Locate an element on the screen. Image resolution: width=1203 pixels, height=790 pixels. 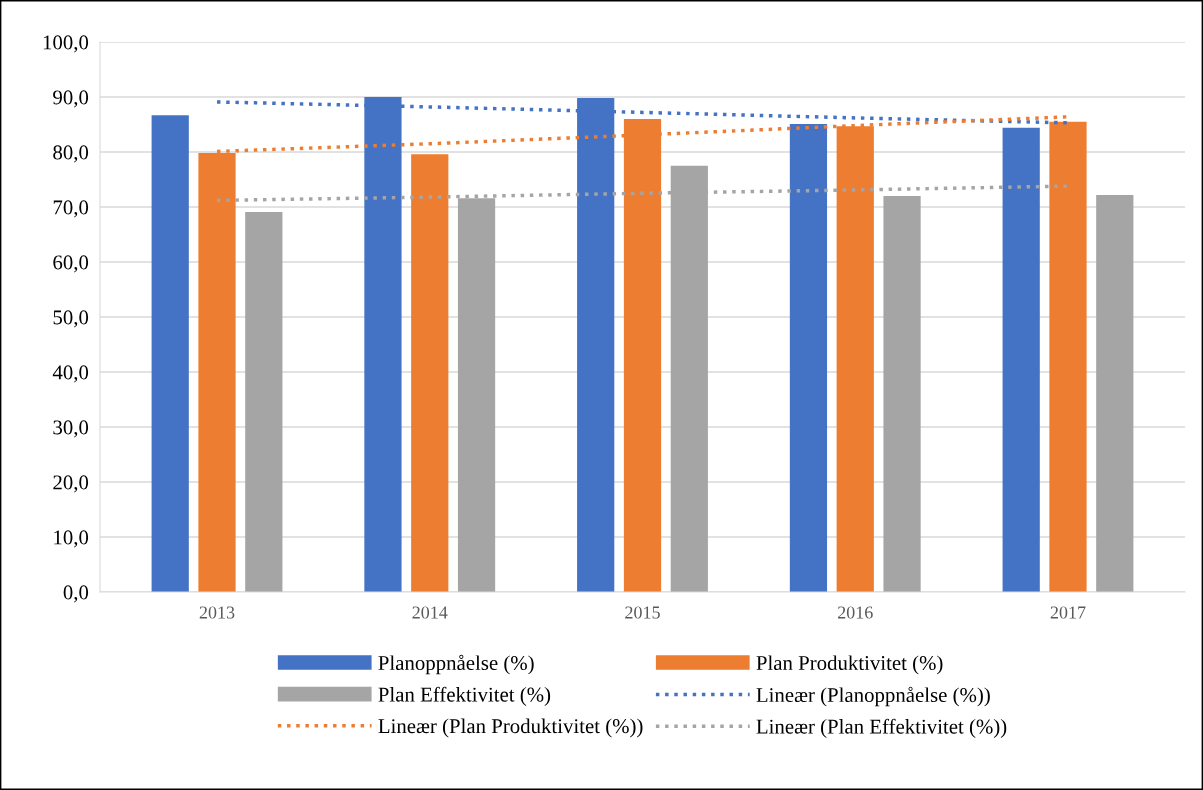
y-tick-label: 60,0 is located at coordinates (71, 264).